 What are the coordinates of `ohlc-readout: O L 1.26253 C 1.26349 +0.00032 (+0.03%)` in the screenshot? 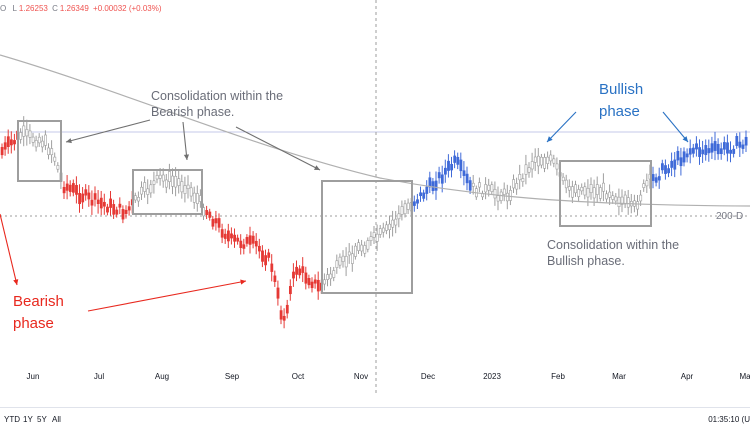 It's located at (82, 8).